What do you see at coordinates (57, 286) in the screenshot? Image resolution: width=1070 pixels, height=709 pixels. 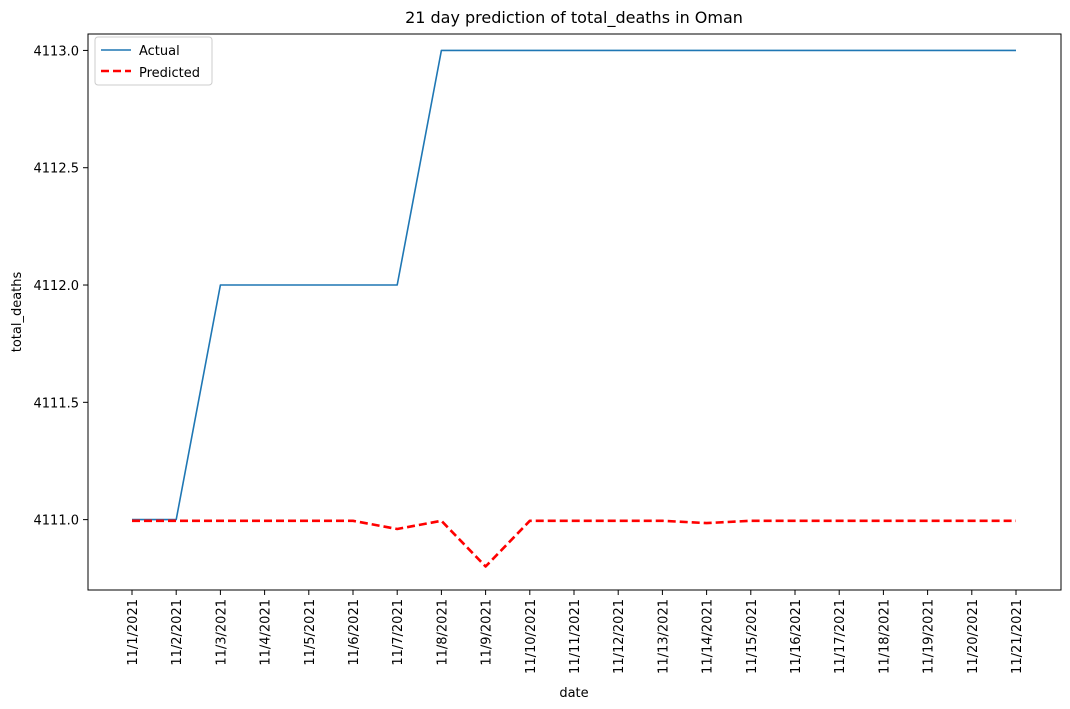 I see `y-tick-label: 4112.0` at bounding box center [57, 286].